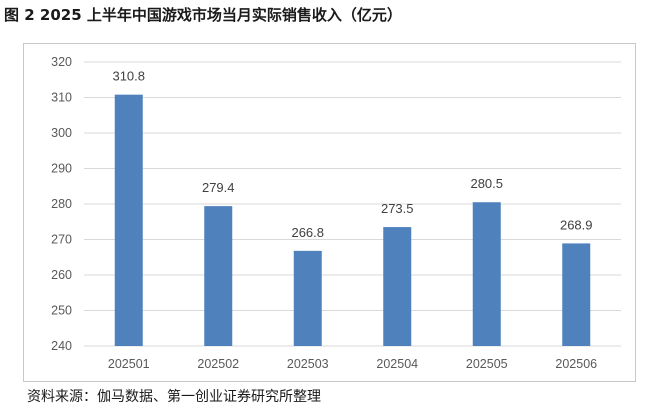 Image resolution: width=649 pixels, height=408 pixels. I want to click on x-tick-label: 202502, so click(218, 364).